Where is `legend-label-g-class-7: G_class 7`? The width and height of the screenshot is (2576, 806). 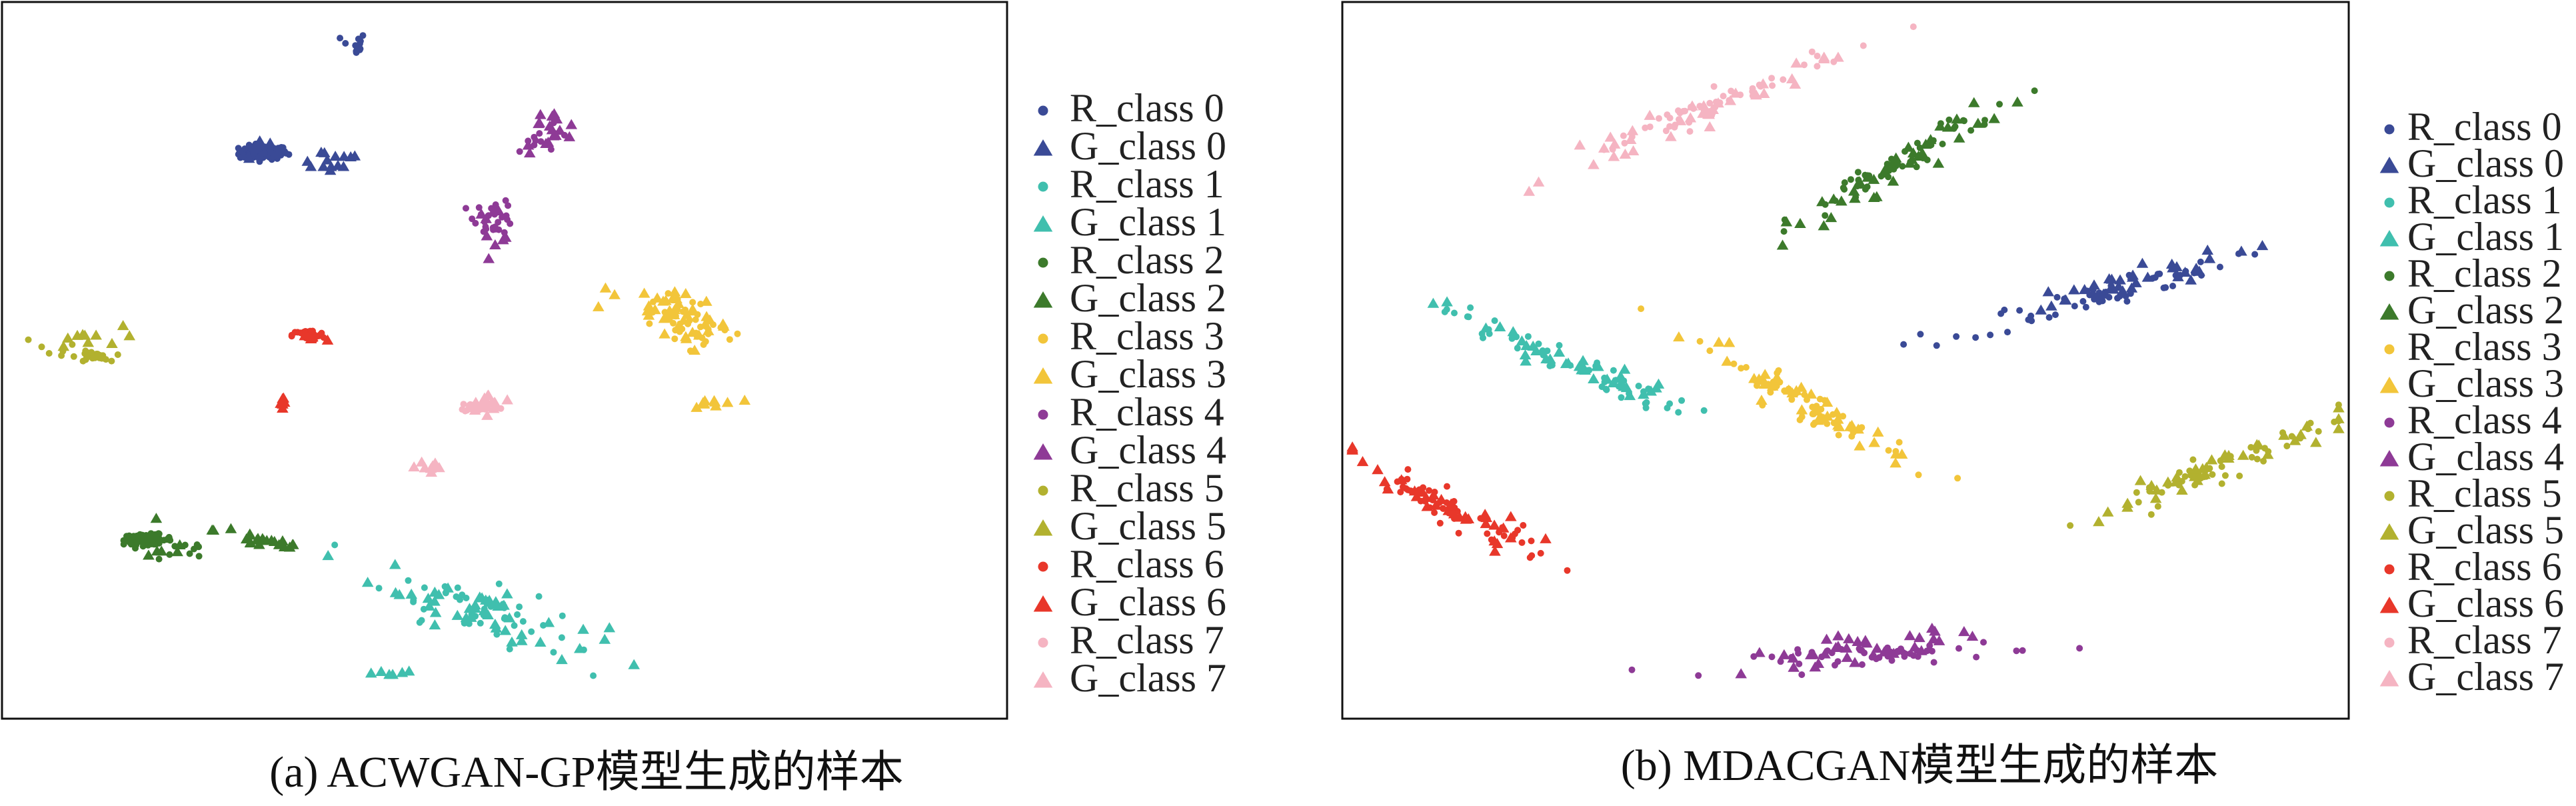 legend-label-g-class-7: G_class 7 is located at coordinates (1148, 678).